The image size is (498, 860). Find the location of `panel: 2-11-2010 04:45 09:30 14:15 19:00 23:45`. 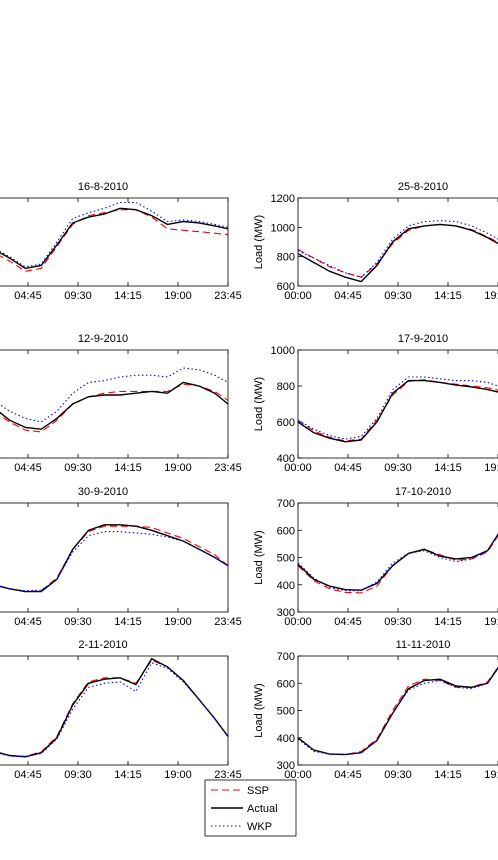

panel: 2-11-2010 04:45 09:30 14:15 19:00 23:45 is located at coordinates (121, 710).